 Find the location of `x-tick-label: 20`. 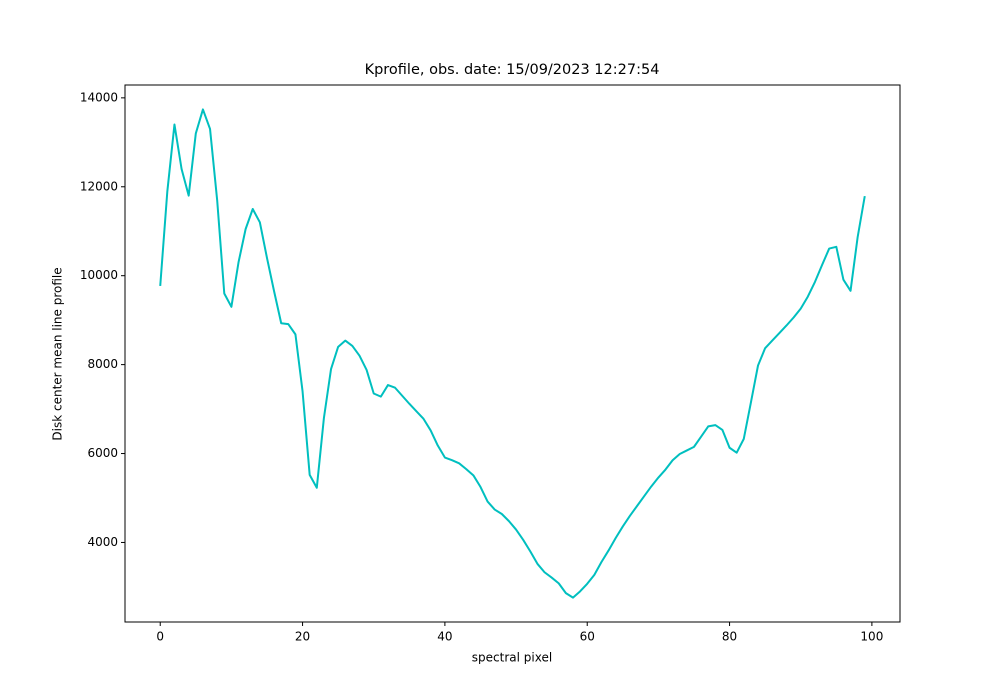

x-tick-label: 20 is located at coordinates (302, 637).